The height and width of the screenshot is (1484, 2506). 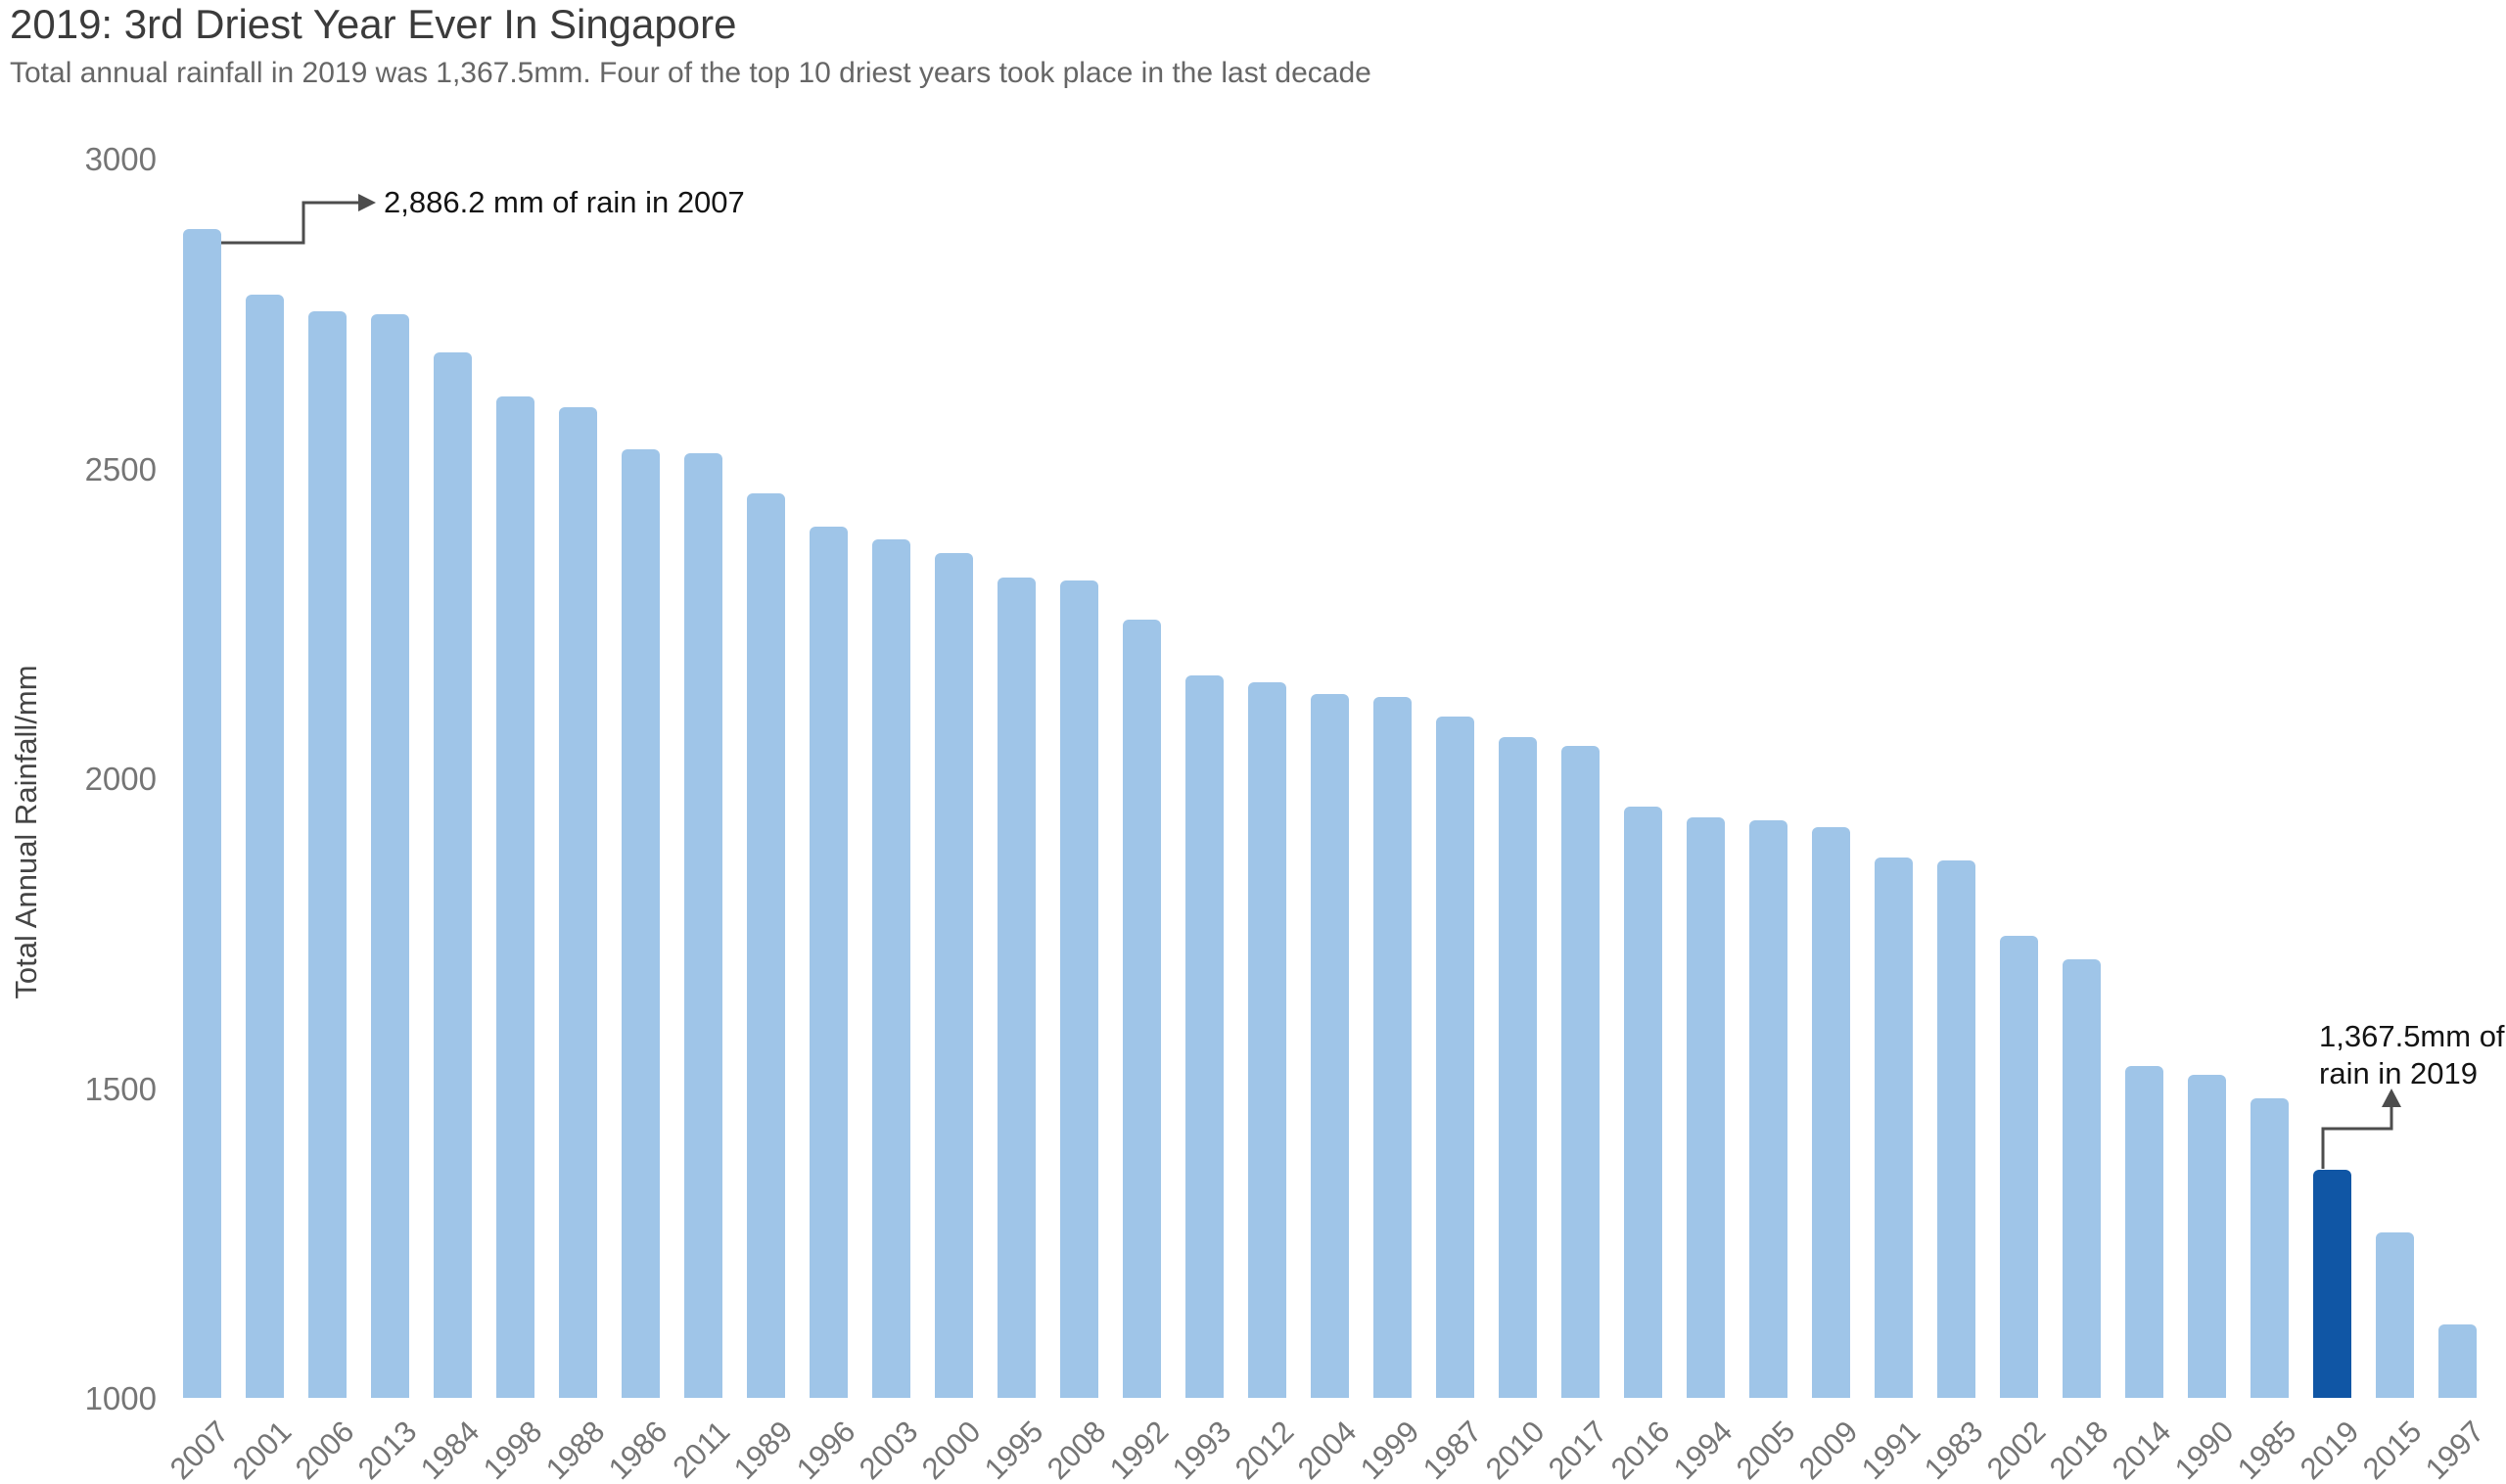 I want to click on x-tick-1995: 1995, so click(x=1013, y=1449).